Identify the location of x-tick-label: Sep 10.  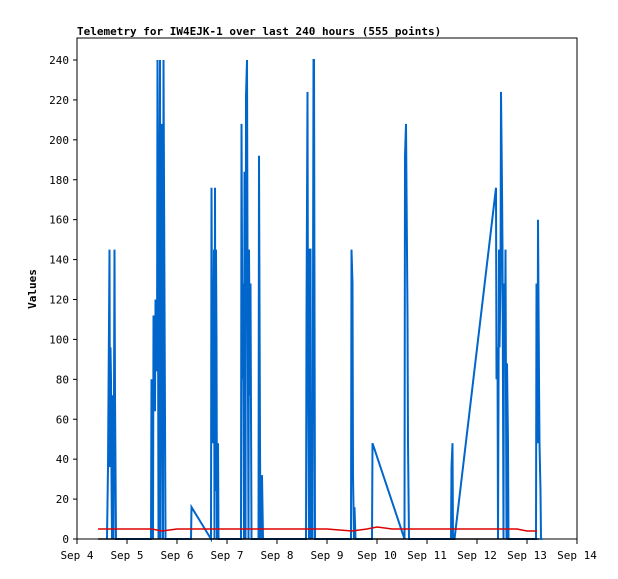
(377, 555).